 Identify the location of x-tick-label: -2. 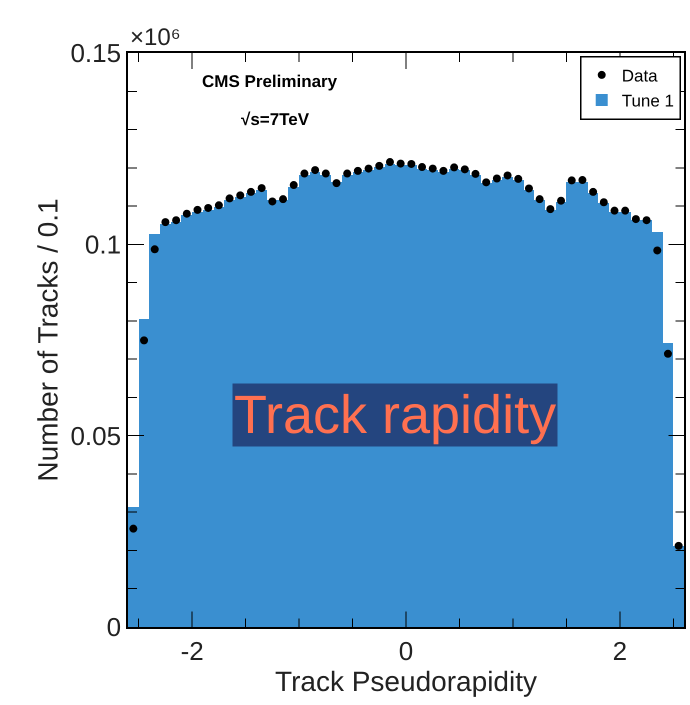
(192, 651).